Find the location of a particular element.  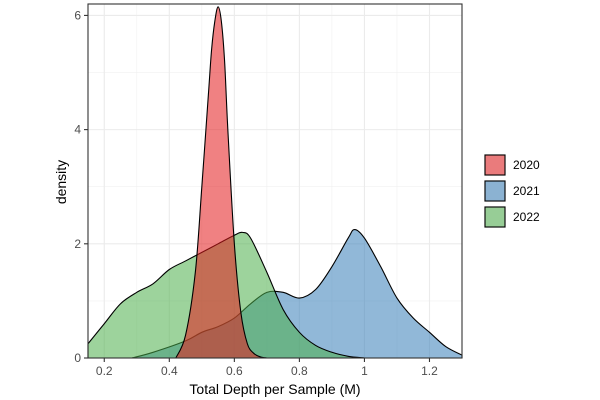

y-tick-label: 4 is located at coordinates (77, 130).